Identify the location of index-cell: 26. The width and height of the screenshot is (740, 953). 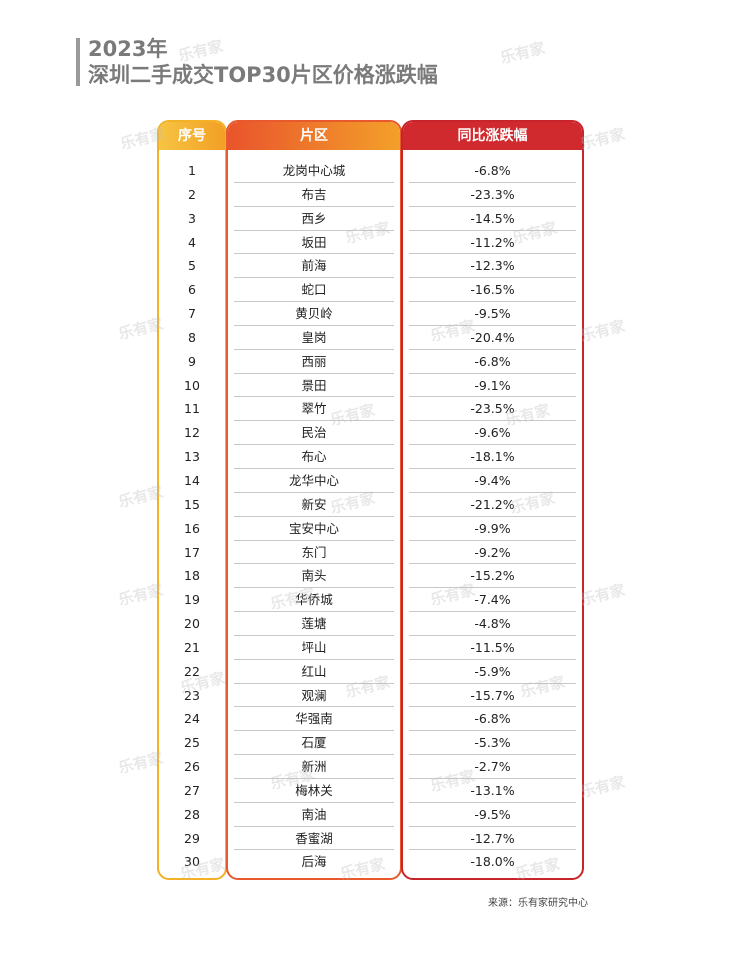
(192, 767).